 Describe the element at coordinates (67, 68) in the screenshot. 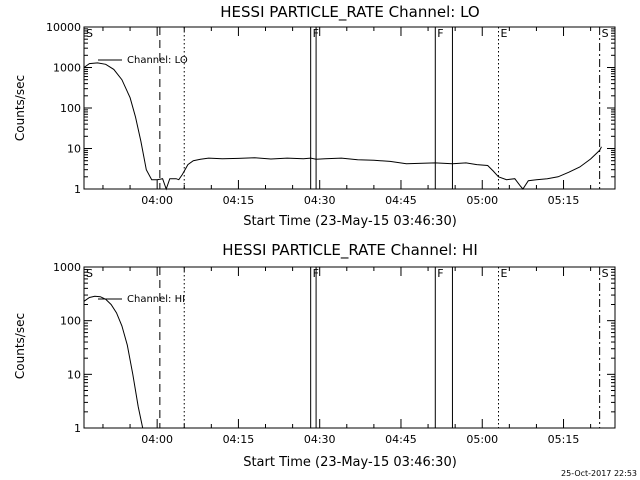

I see `y-tick-label-lo: 1000` at that location.